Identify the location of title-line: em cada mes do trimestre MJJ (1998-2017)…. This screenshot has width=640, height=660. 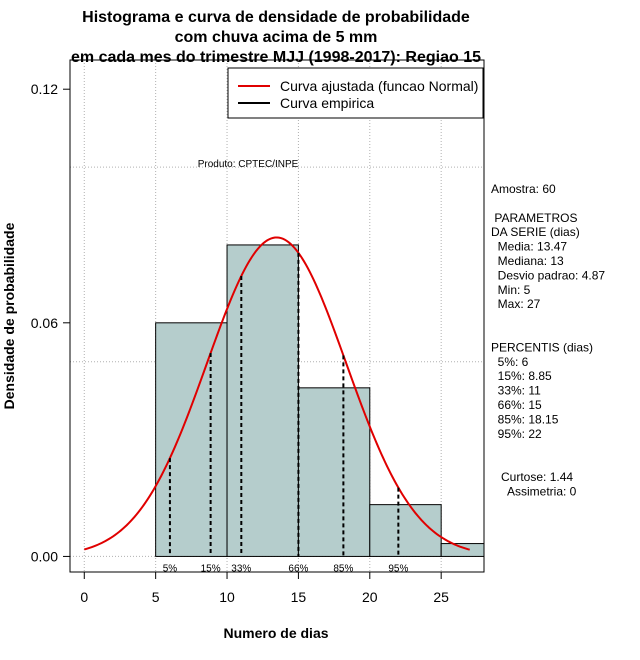
(276, 57).